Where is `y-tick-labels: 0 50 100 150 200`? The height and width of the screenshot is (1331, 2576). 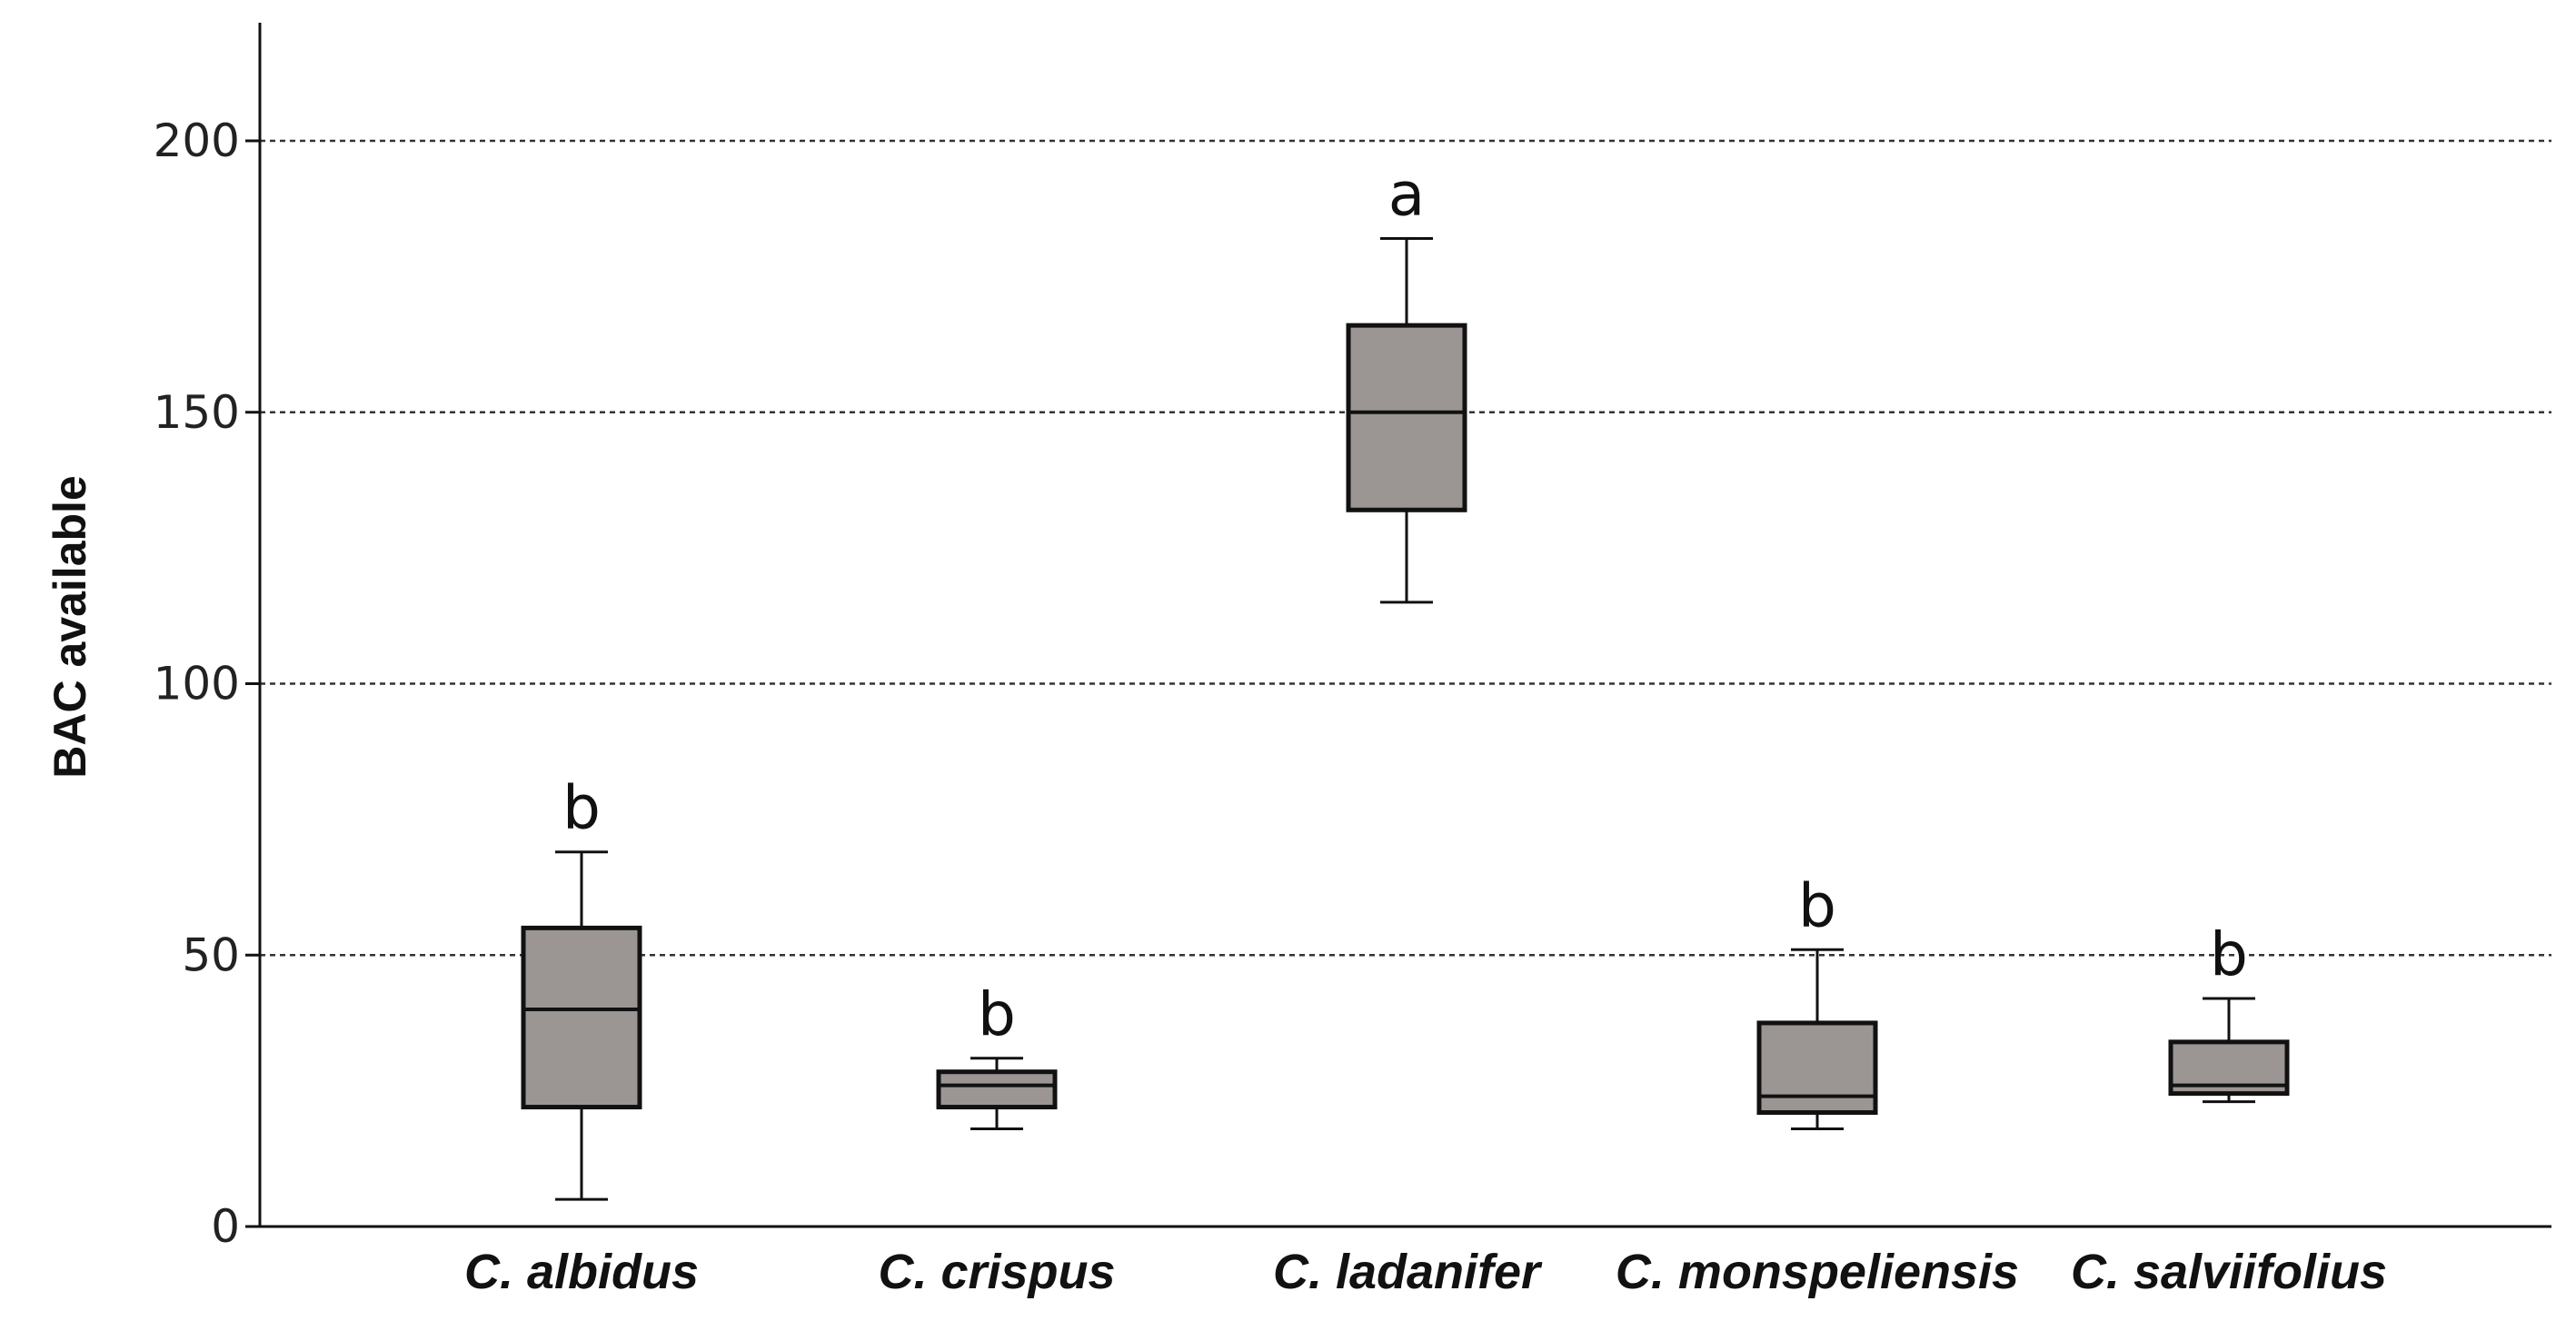 y-tick-labels: 0 50 100 150 200 is located at coordinates (207, 683).